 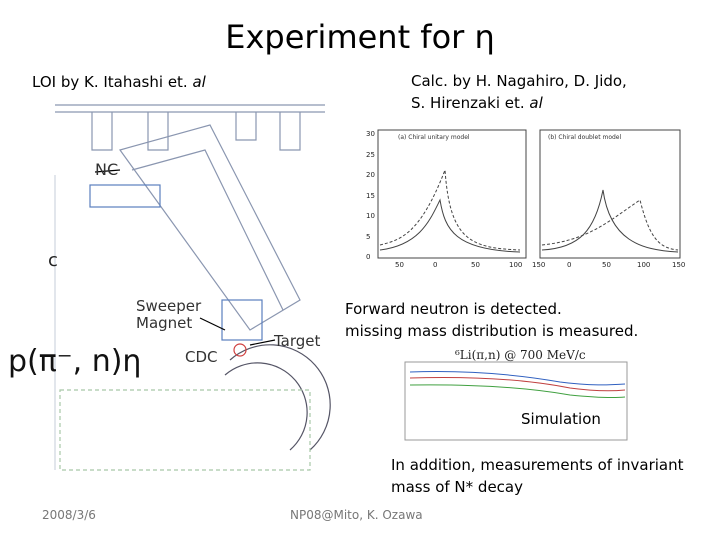 I want to click on y-tick-label: 30, so click(x=370, y=134).